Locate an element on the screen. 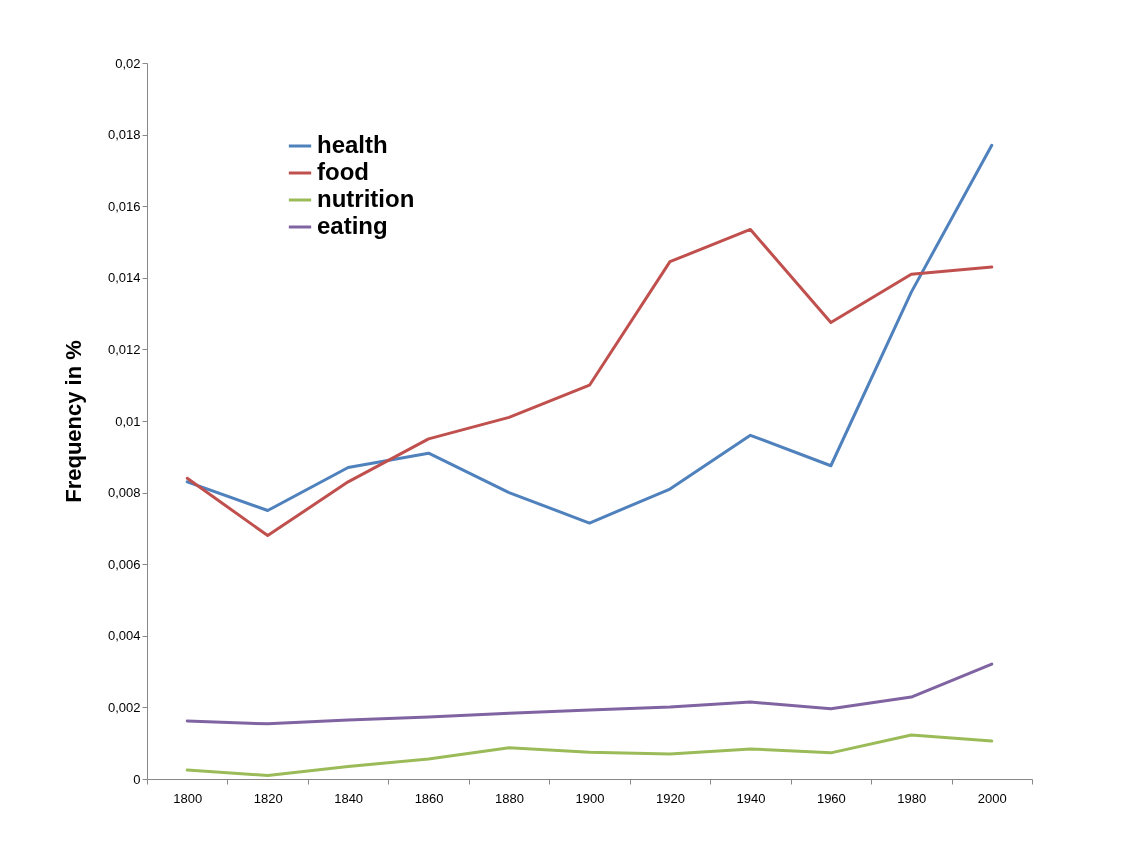 The height and width of the screenshot is (856, 1138). x-tick-label: 1860 is located at coordinates (429, 798).